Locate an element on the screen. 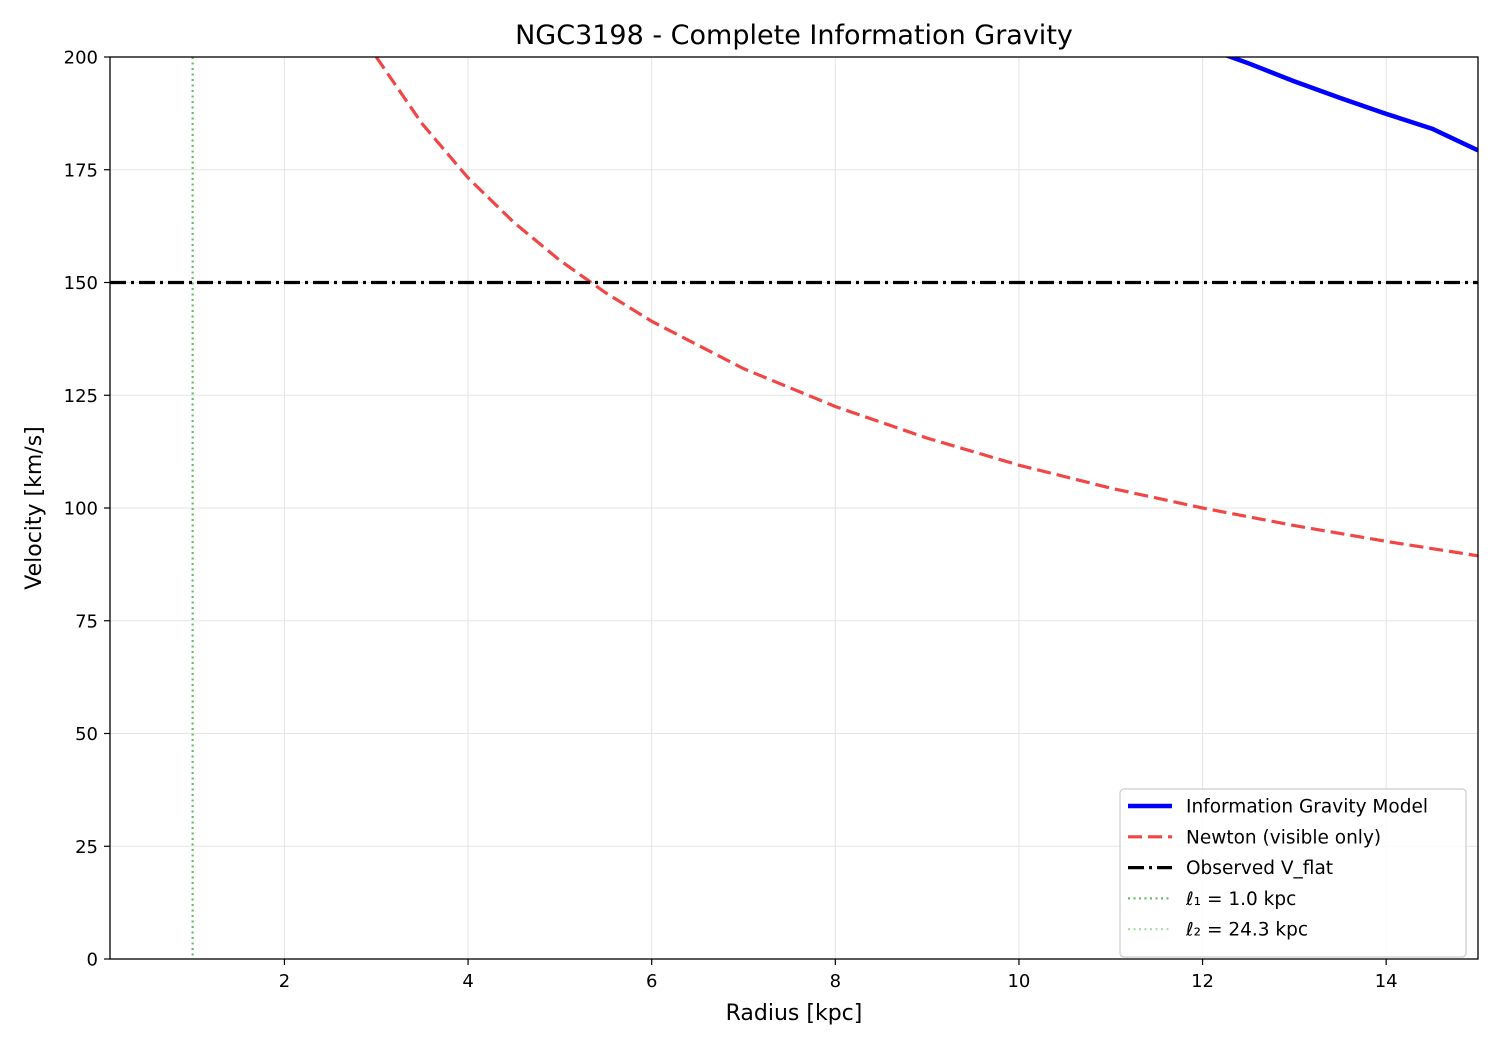 The width and height of the screenshot is (1500, 1050). information-gravity-line is located at coordinates (1351, 105).